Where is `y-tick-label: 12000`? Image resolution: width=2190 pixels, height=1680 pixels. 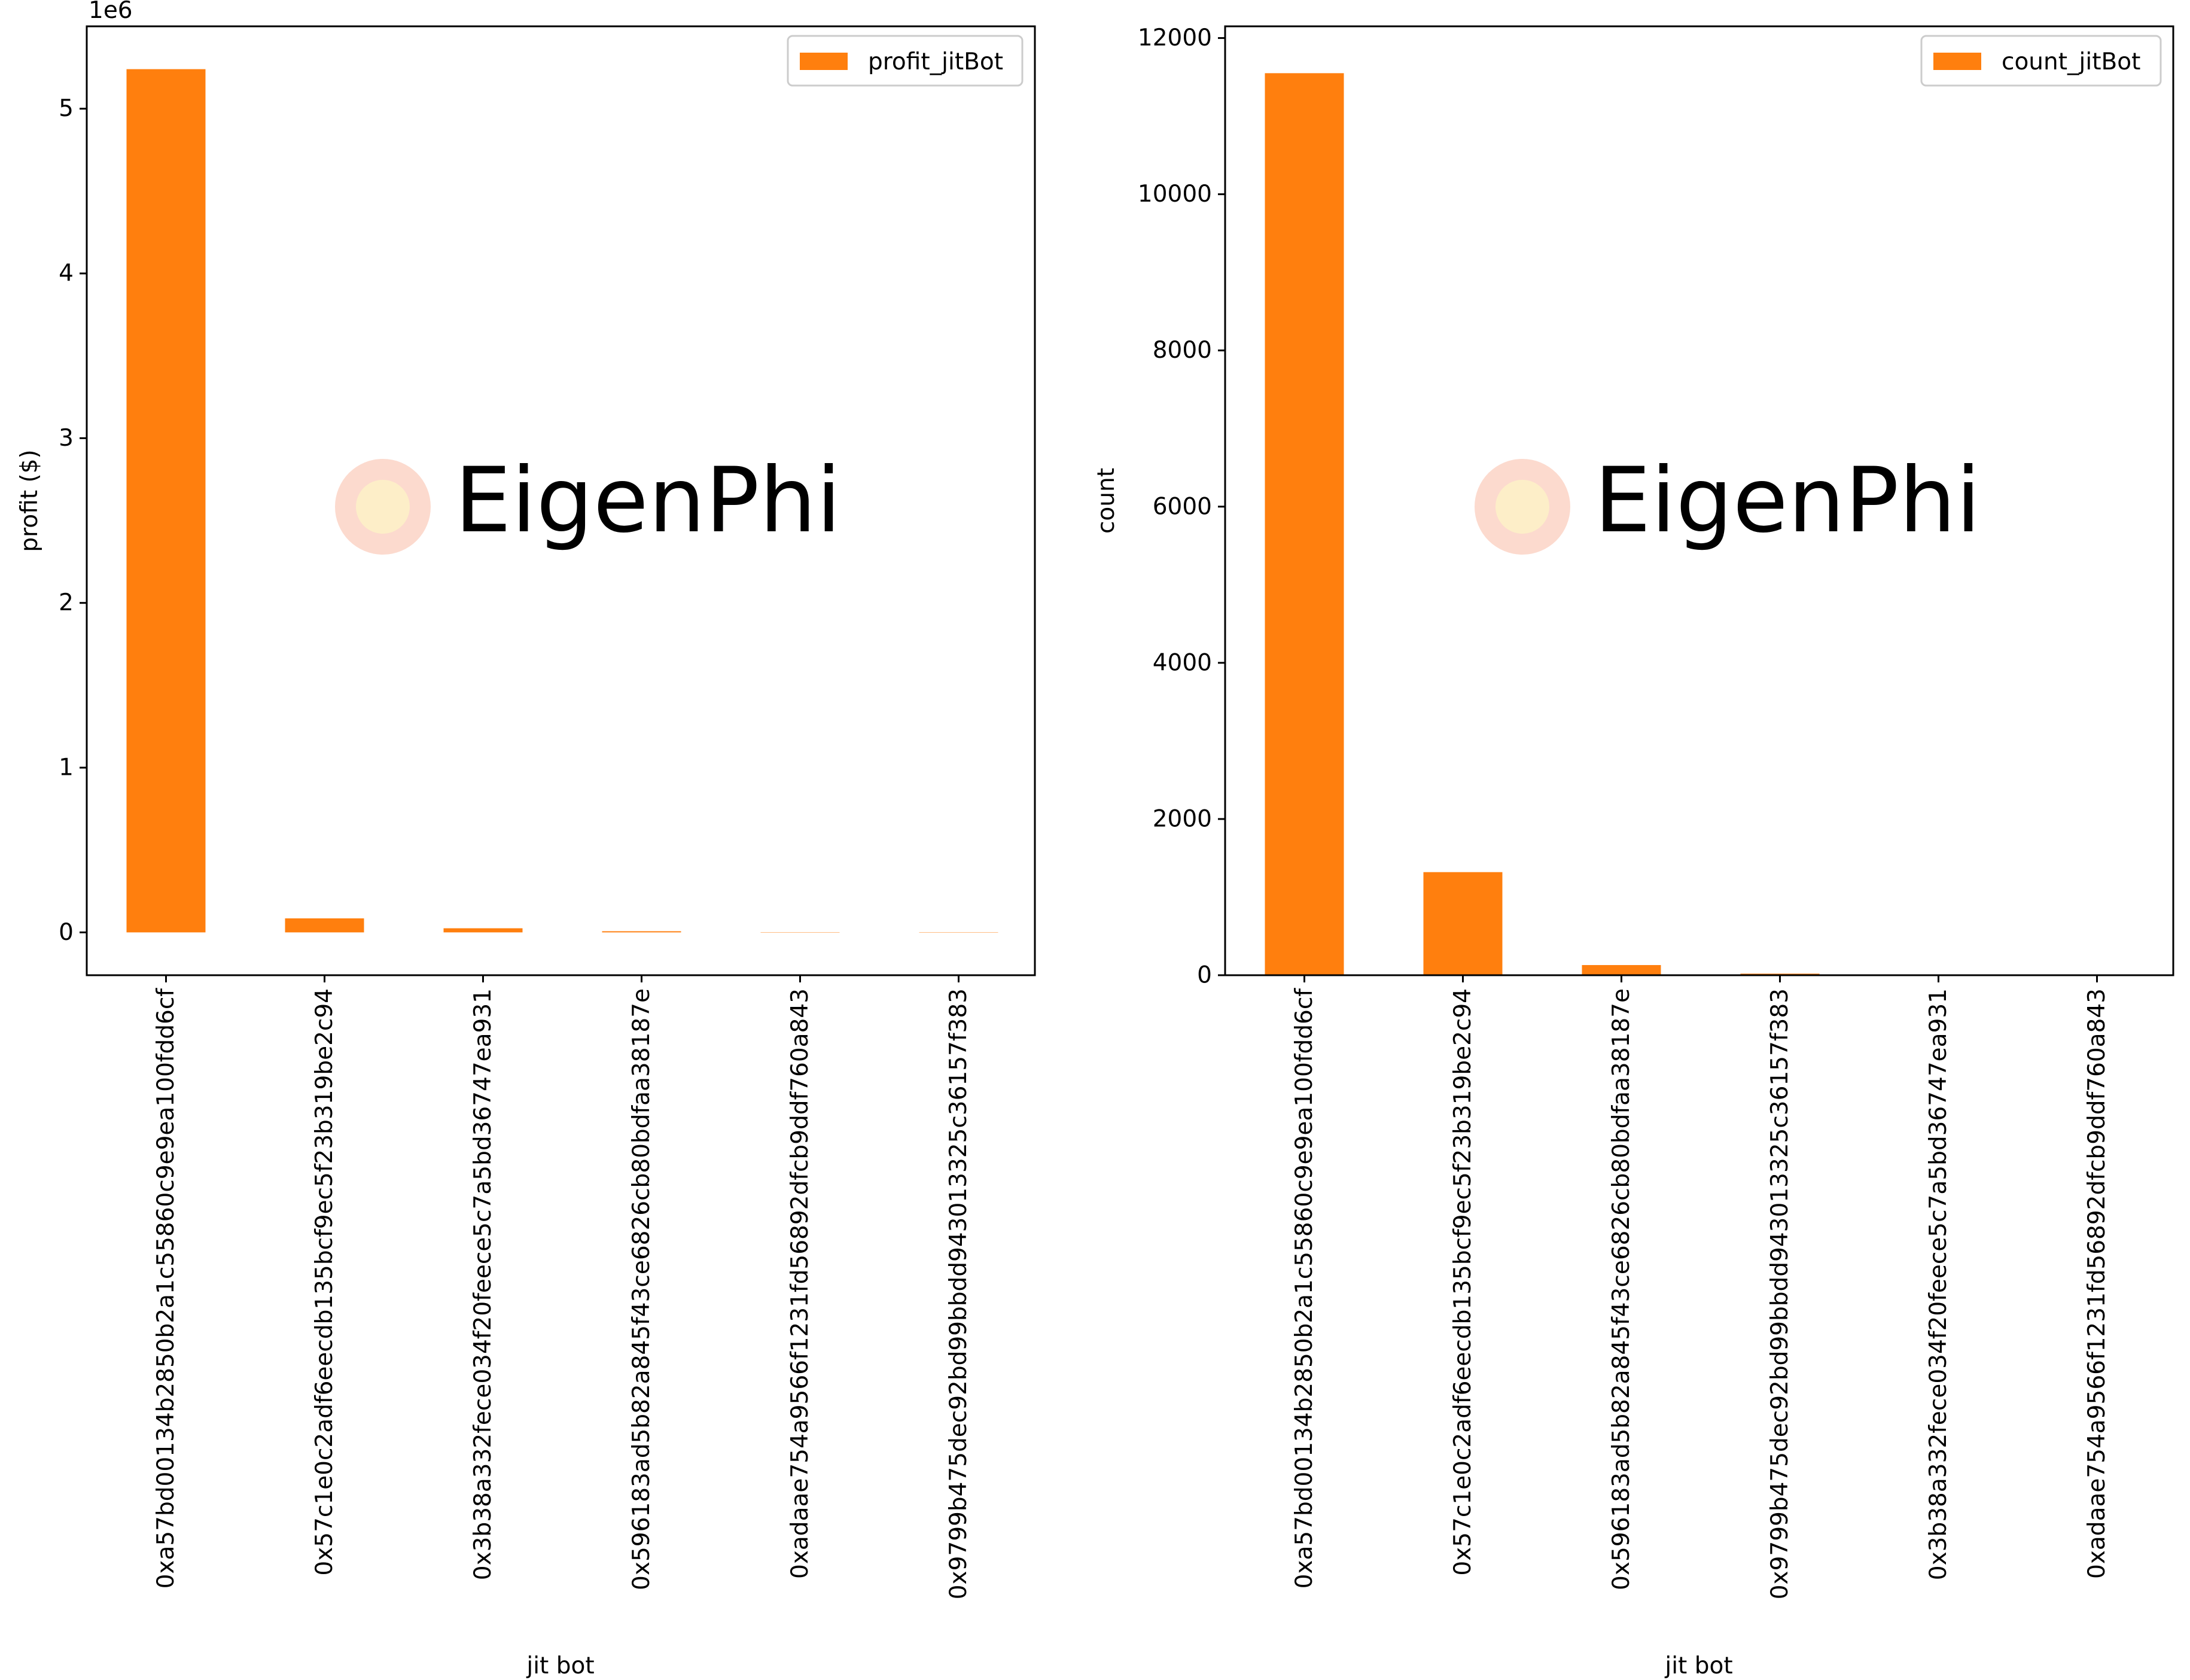
y-tick-label: 12000 is located at coordinates (1175, 38).